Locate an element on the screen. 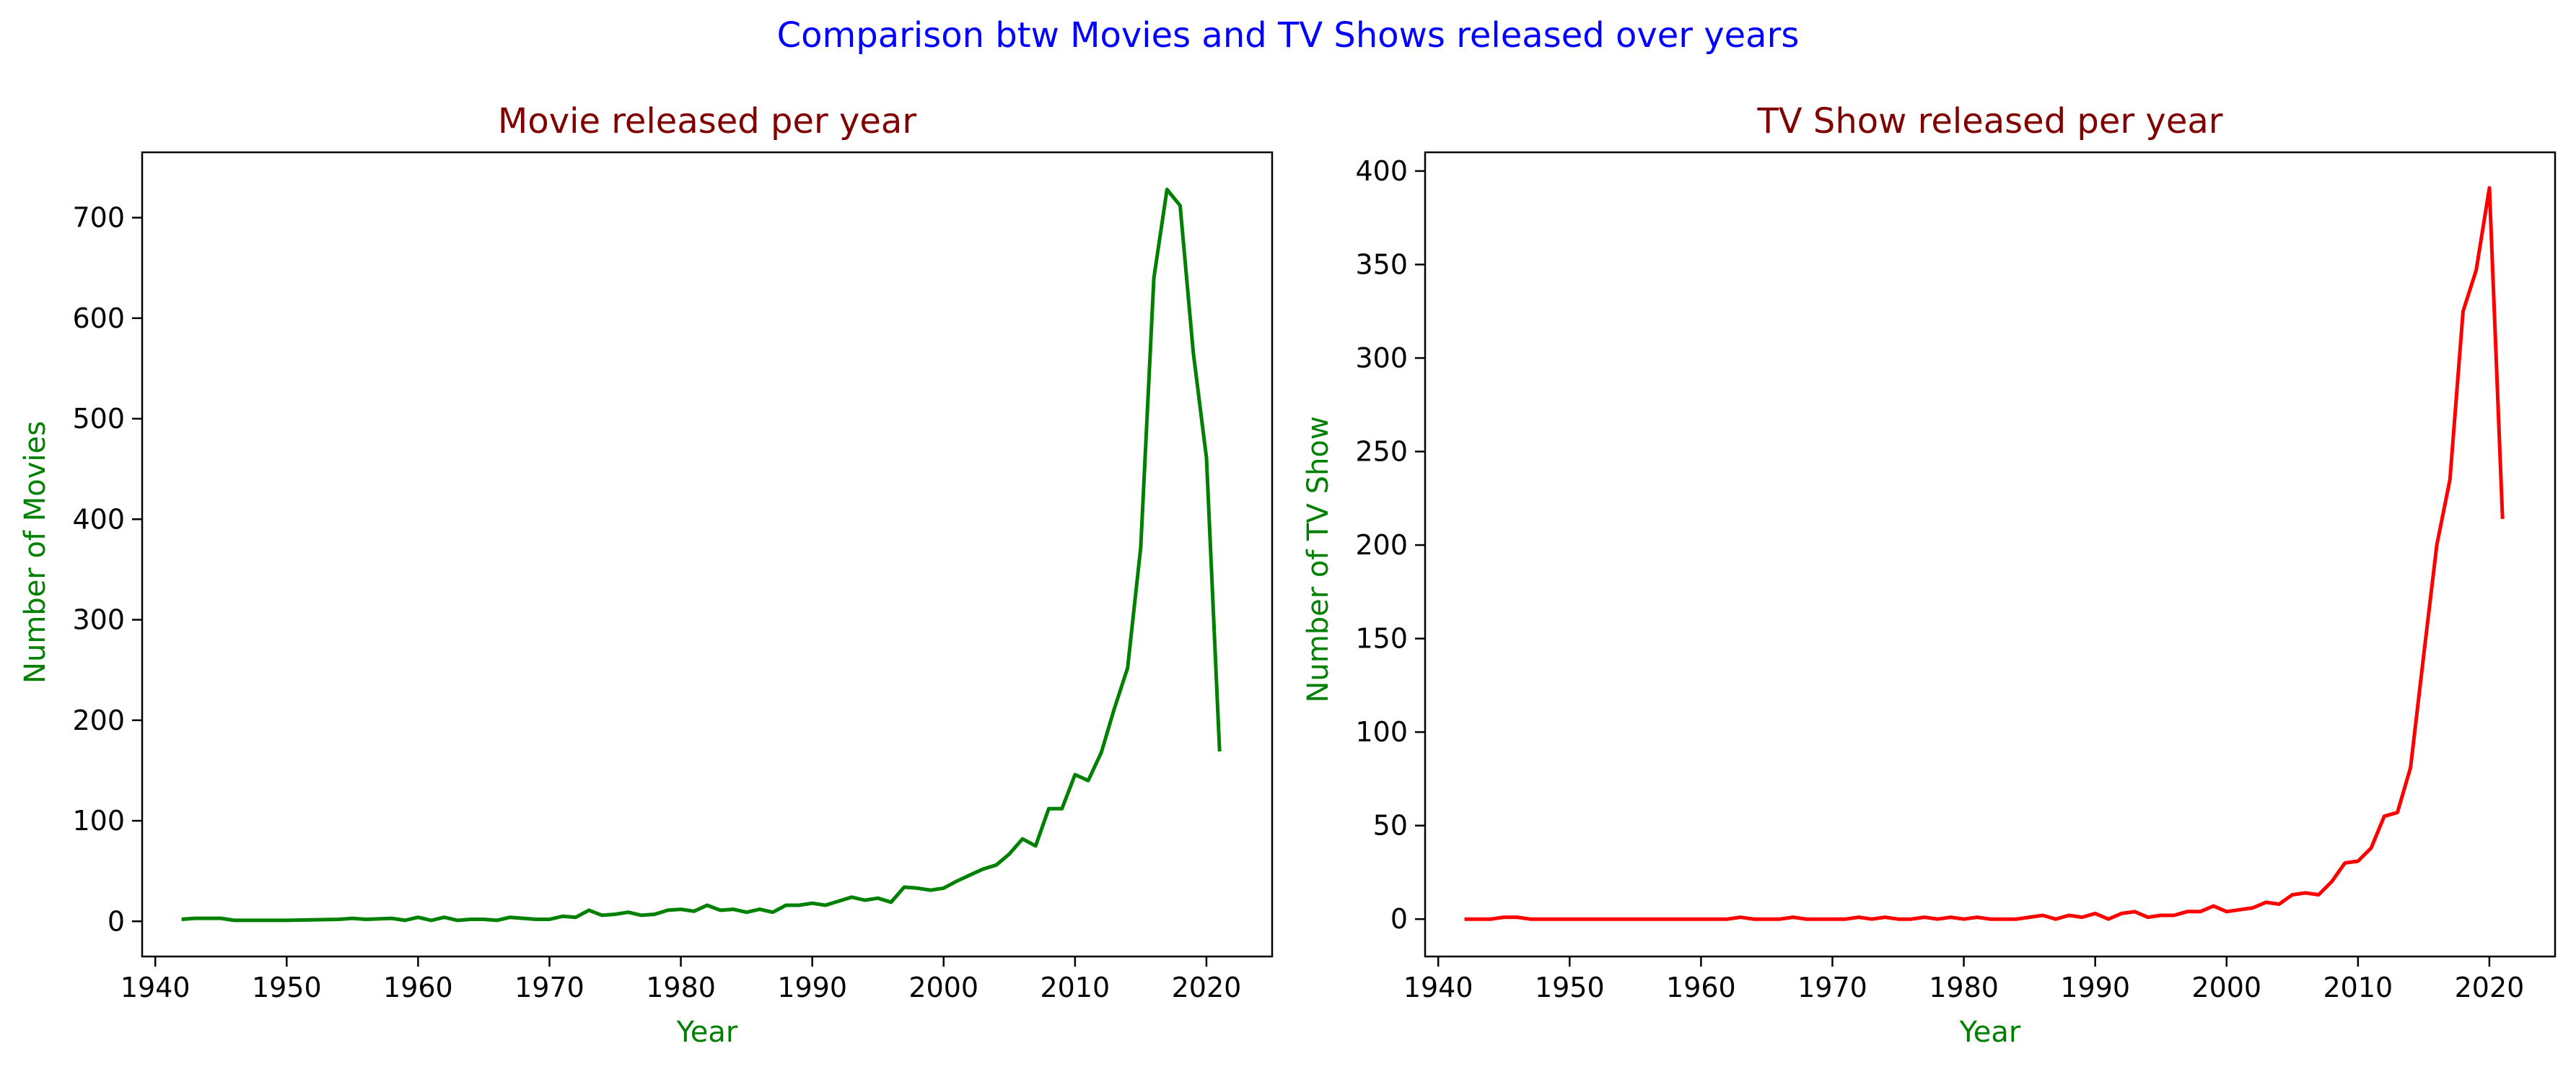 This screenshot has height=1072, width=2576. movie-xtick-label: 1960 is located at coordinates (418, 987).